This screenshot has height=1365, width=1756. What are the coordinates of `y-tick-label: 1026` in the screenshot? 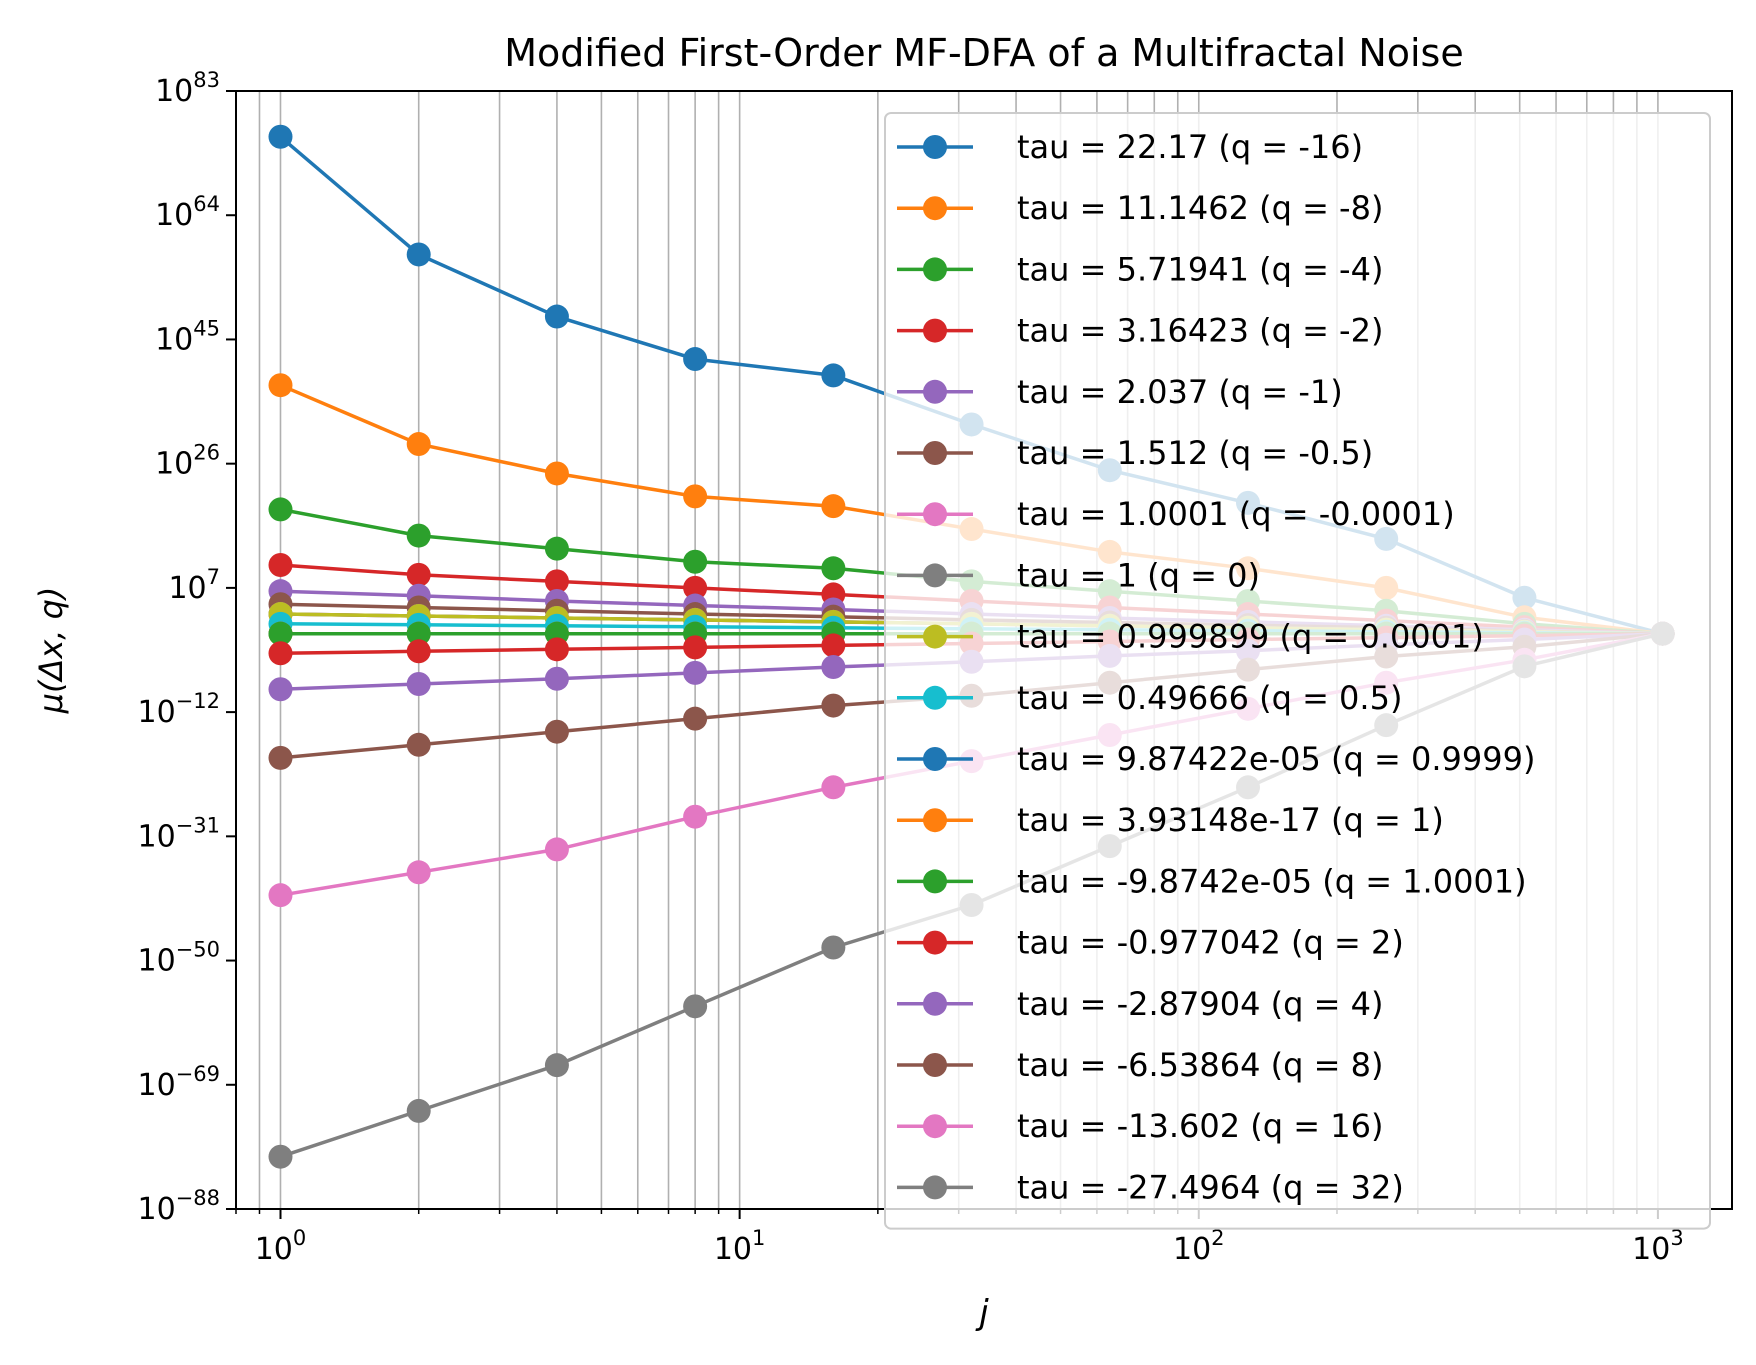 It's located at (187, 461).